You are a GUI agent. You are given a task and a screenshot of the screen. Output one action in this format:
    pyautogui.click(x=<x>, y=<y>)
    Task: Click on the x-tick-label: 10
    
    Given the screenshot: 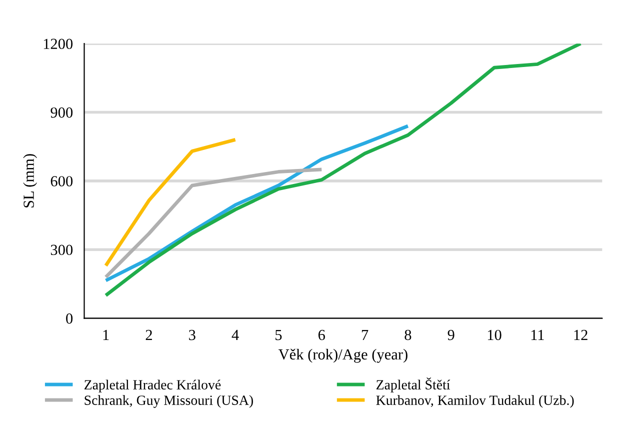 What is the action you would take?
    pyautogui.click(x=495, y=335)
    